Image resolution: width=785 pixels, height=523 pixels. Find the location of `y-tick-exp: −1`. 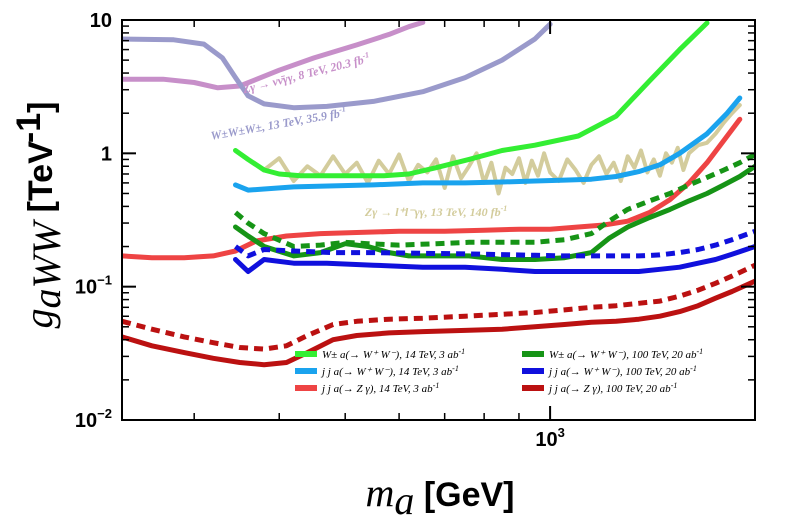

y-tick-exp: −1 is located at coordinates (104, 280).